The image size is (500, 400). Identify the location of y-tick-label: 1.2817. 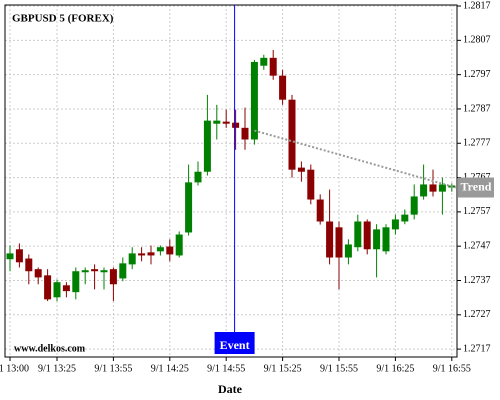
(477, 5).